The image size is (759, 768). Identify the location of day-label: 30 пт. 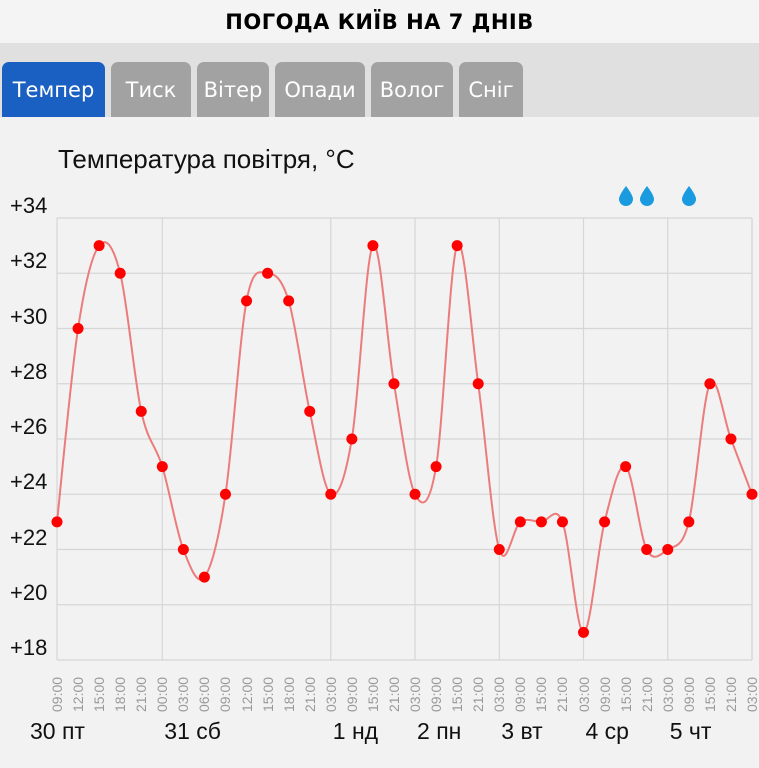
(57, 731).